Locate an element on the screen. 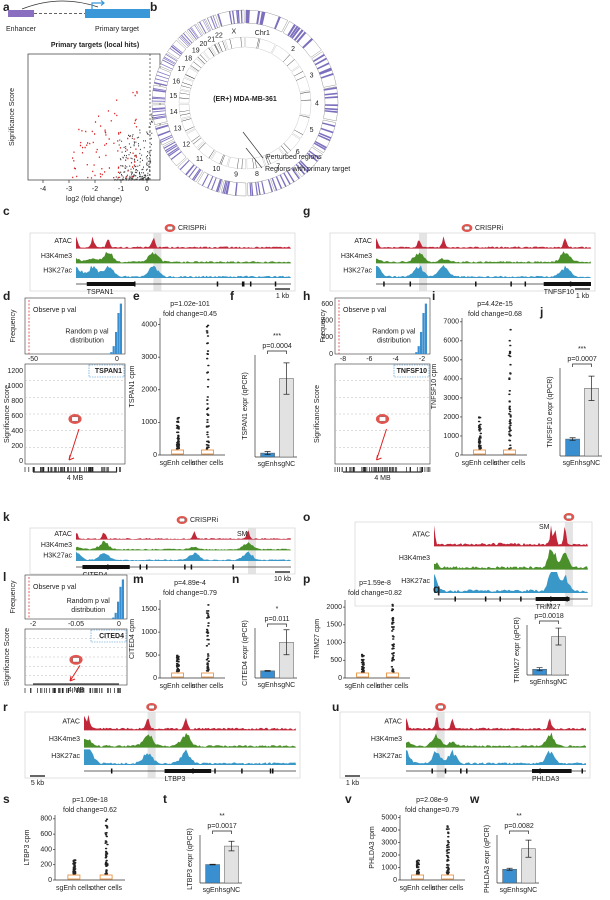  x-tick-label: 0 is located at coordinates (147, 189).